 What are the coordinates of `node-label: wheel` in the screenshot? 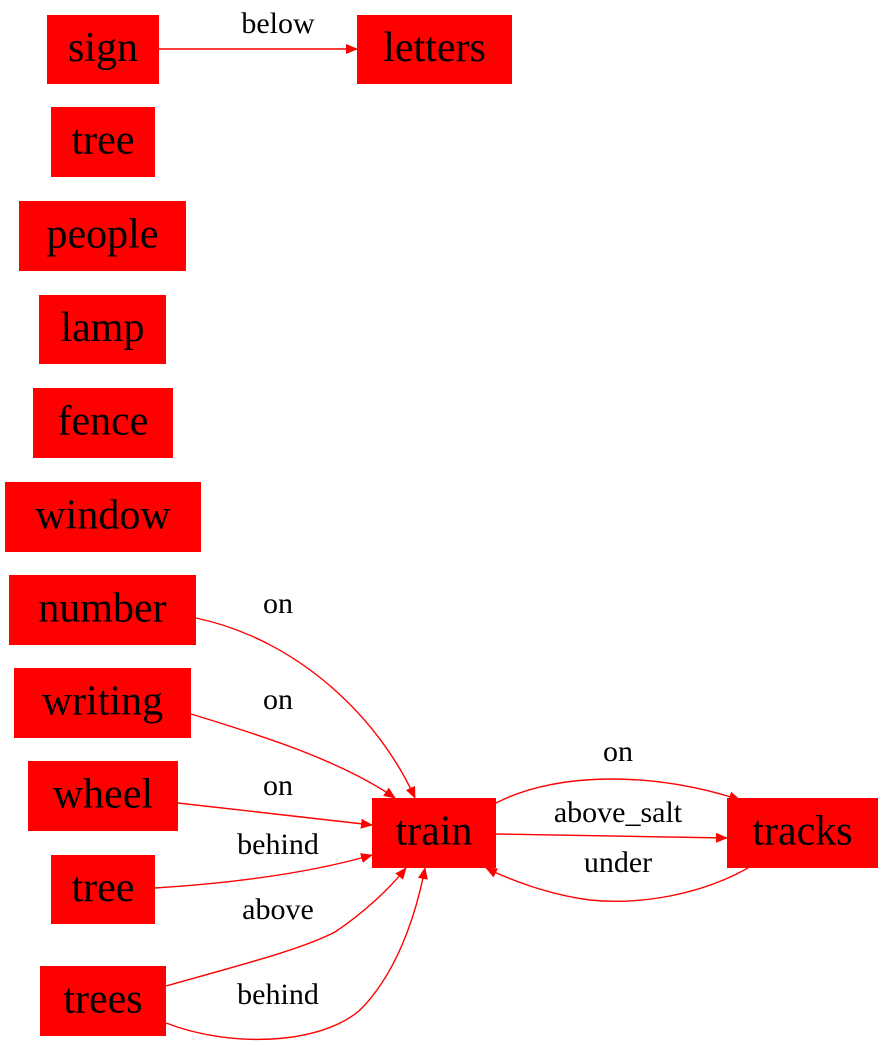 It's located at (103, 795).